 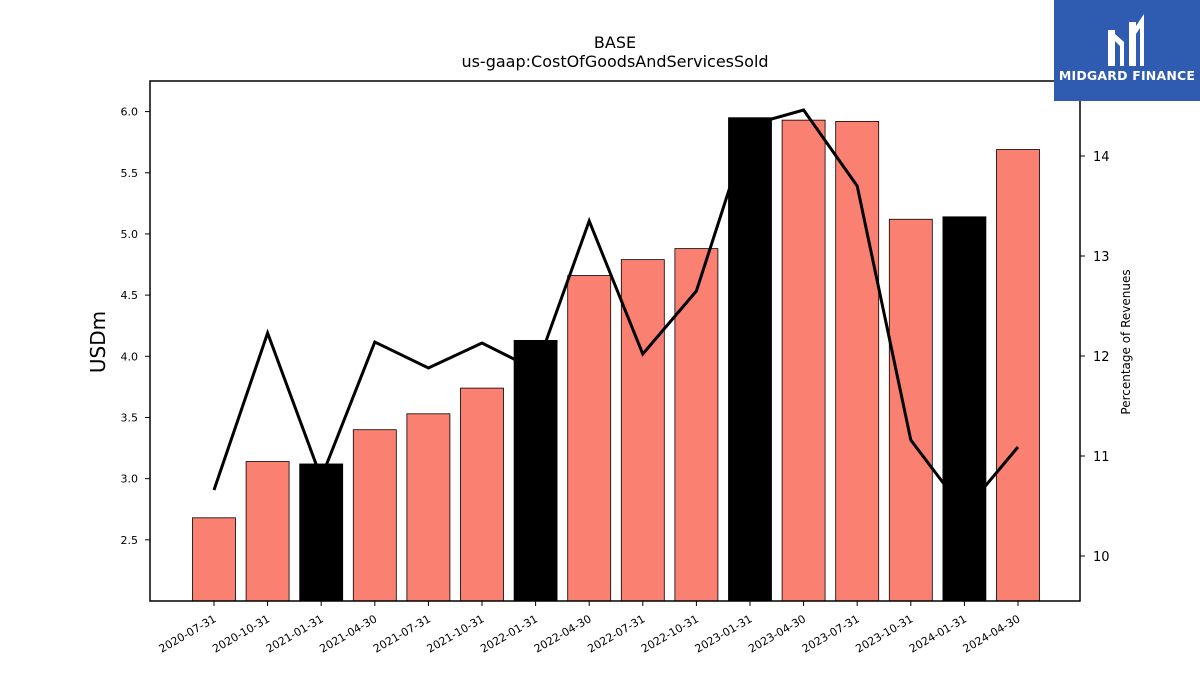 I want to click on x-tick-label: 2024-01-31, so click(x=938, y=633).